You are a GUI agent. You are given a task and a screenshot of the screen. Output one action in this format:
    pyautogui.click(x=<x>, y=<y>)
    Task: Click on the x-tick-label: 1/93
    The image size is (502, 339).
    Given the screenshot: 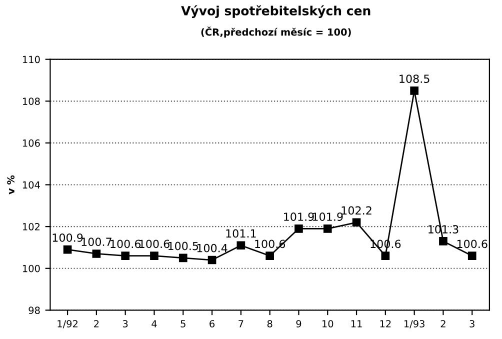 What is the action you would take?
    pyautogui.click(x=414, y=324)
    